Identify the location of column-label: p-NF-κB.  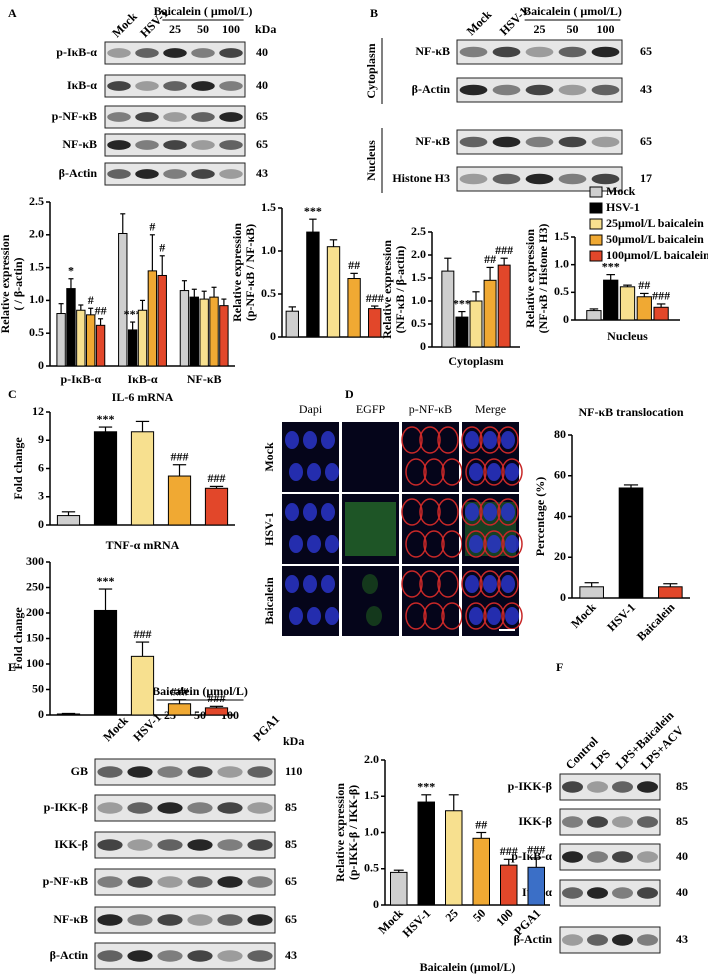
(430, 409).